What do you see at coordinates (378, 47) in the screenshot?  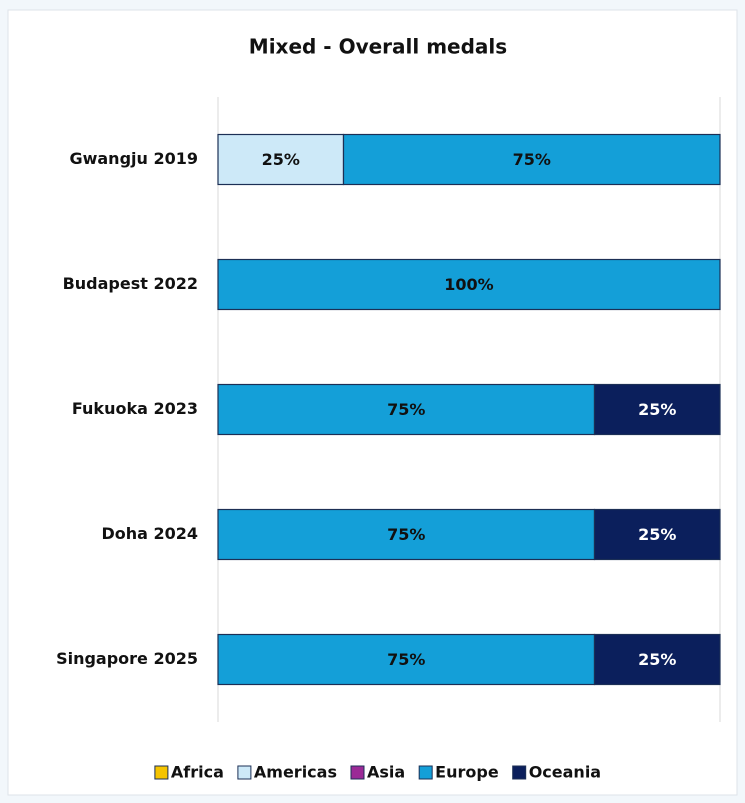 I see `chart-title: Mixed - Overall medals` at bounding box center [378, 47].